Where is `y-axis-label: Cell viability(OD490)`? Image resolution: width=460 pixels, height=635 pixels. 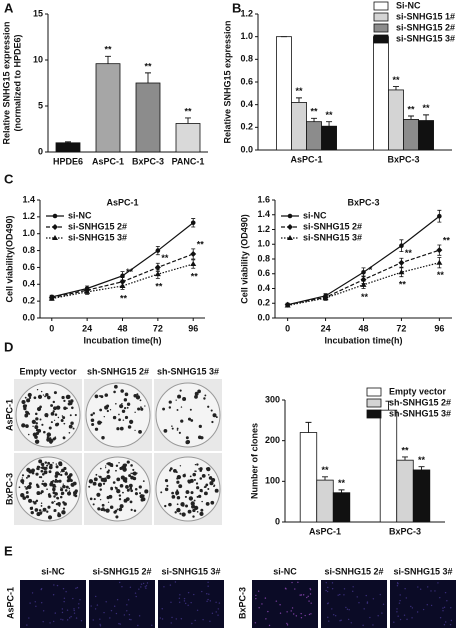
y-axis-label: Cell viability(OD490) is located at coordinates (9, 258).